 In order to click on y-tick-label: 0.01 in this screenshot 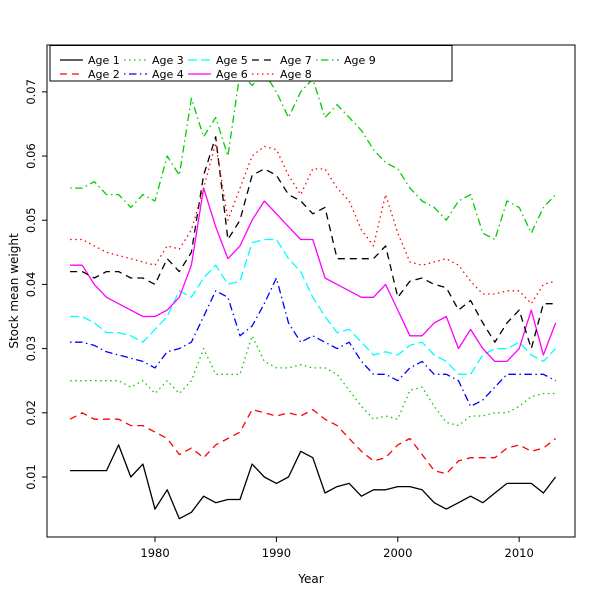, I will do `click(31, 477)`.